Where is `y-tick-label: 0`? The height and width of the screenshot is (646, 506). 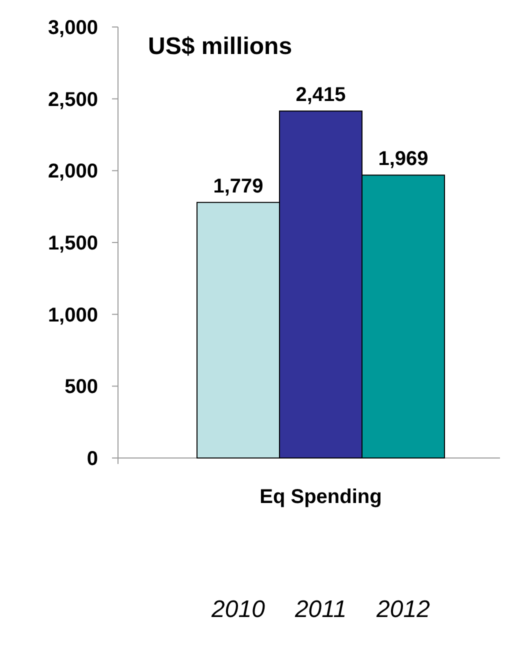
y-tick-label: 0 is located at coordinates (92, 459).